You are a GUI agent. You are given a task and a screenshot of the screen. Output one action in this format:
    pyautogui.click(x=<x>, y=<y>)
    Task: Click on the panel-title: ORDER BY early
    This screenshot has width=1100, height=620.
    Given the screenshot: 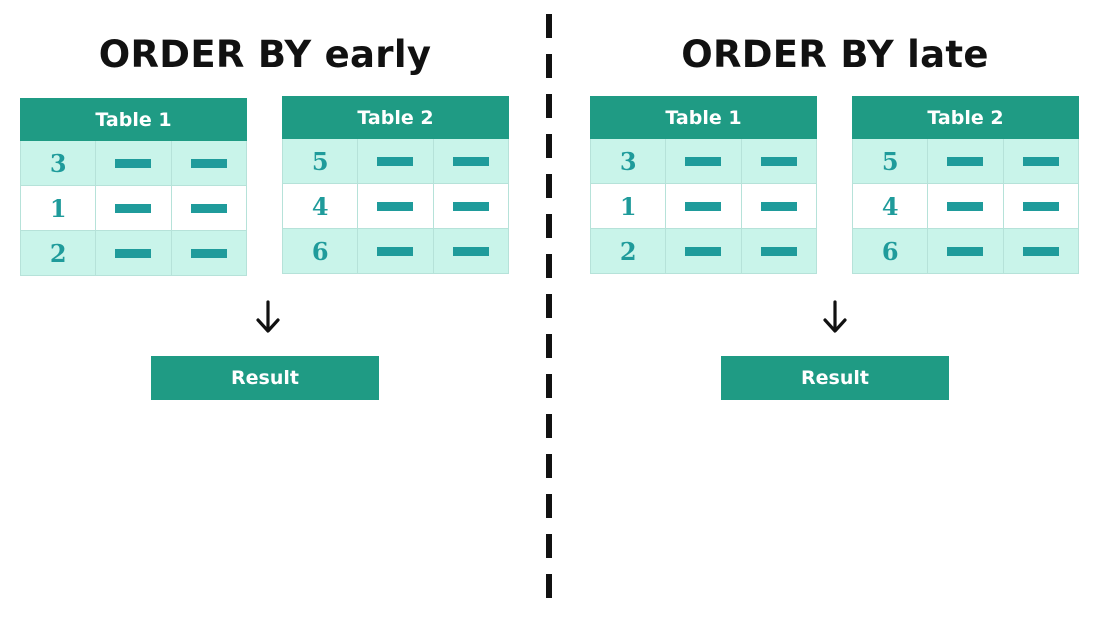 What is the action you would take?
    pyautogui.click(x=265, y=54)
    